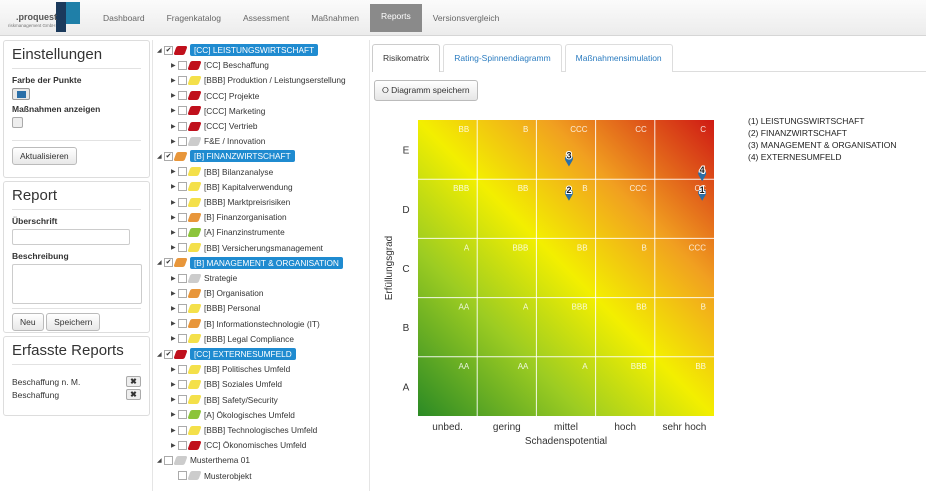 Image resolution: width=926 pixels, height=491 pixels. I want to click on description-textarea, so click(77, 284).